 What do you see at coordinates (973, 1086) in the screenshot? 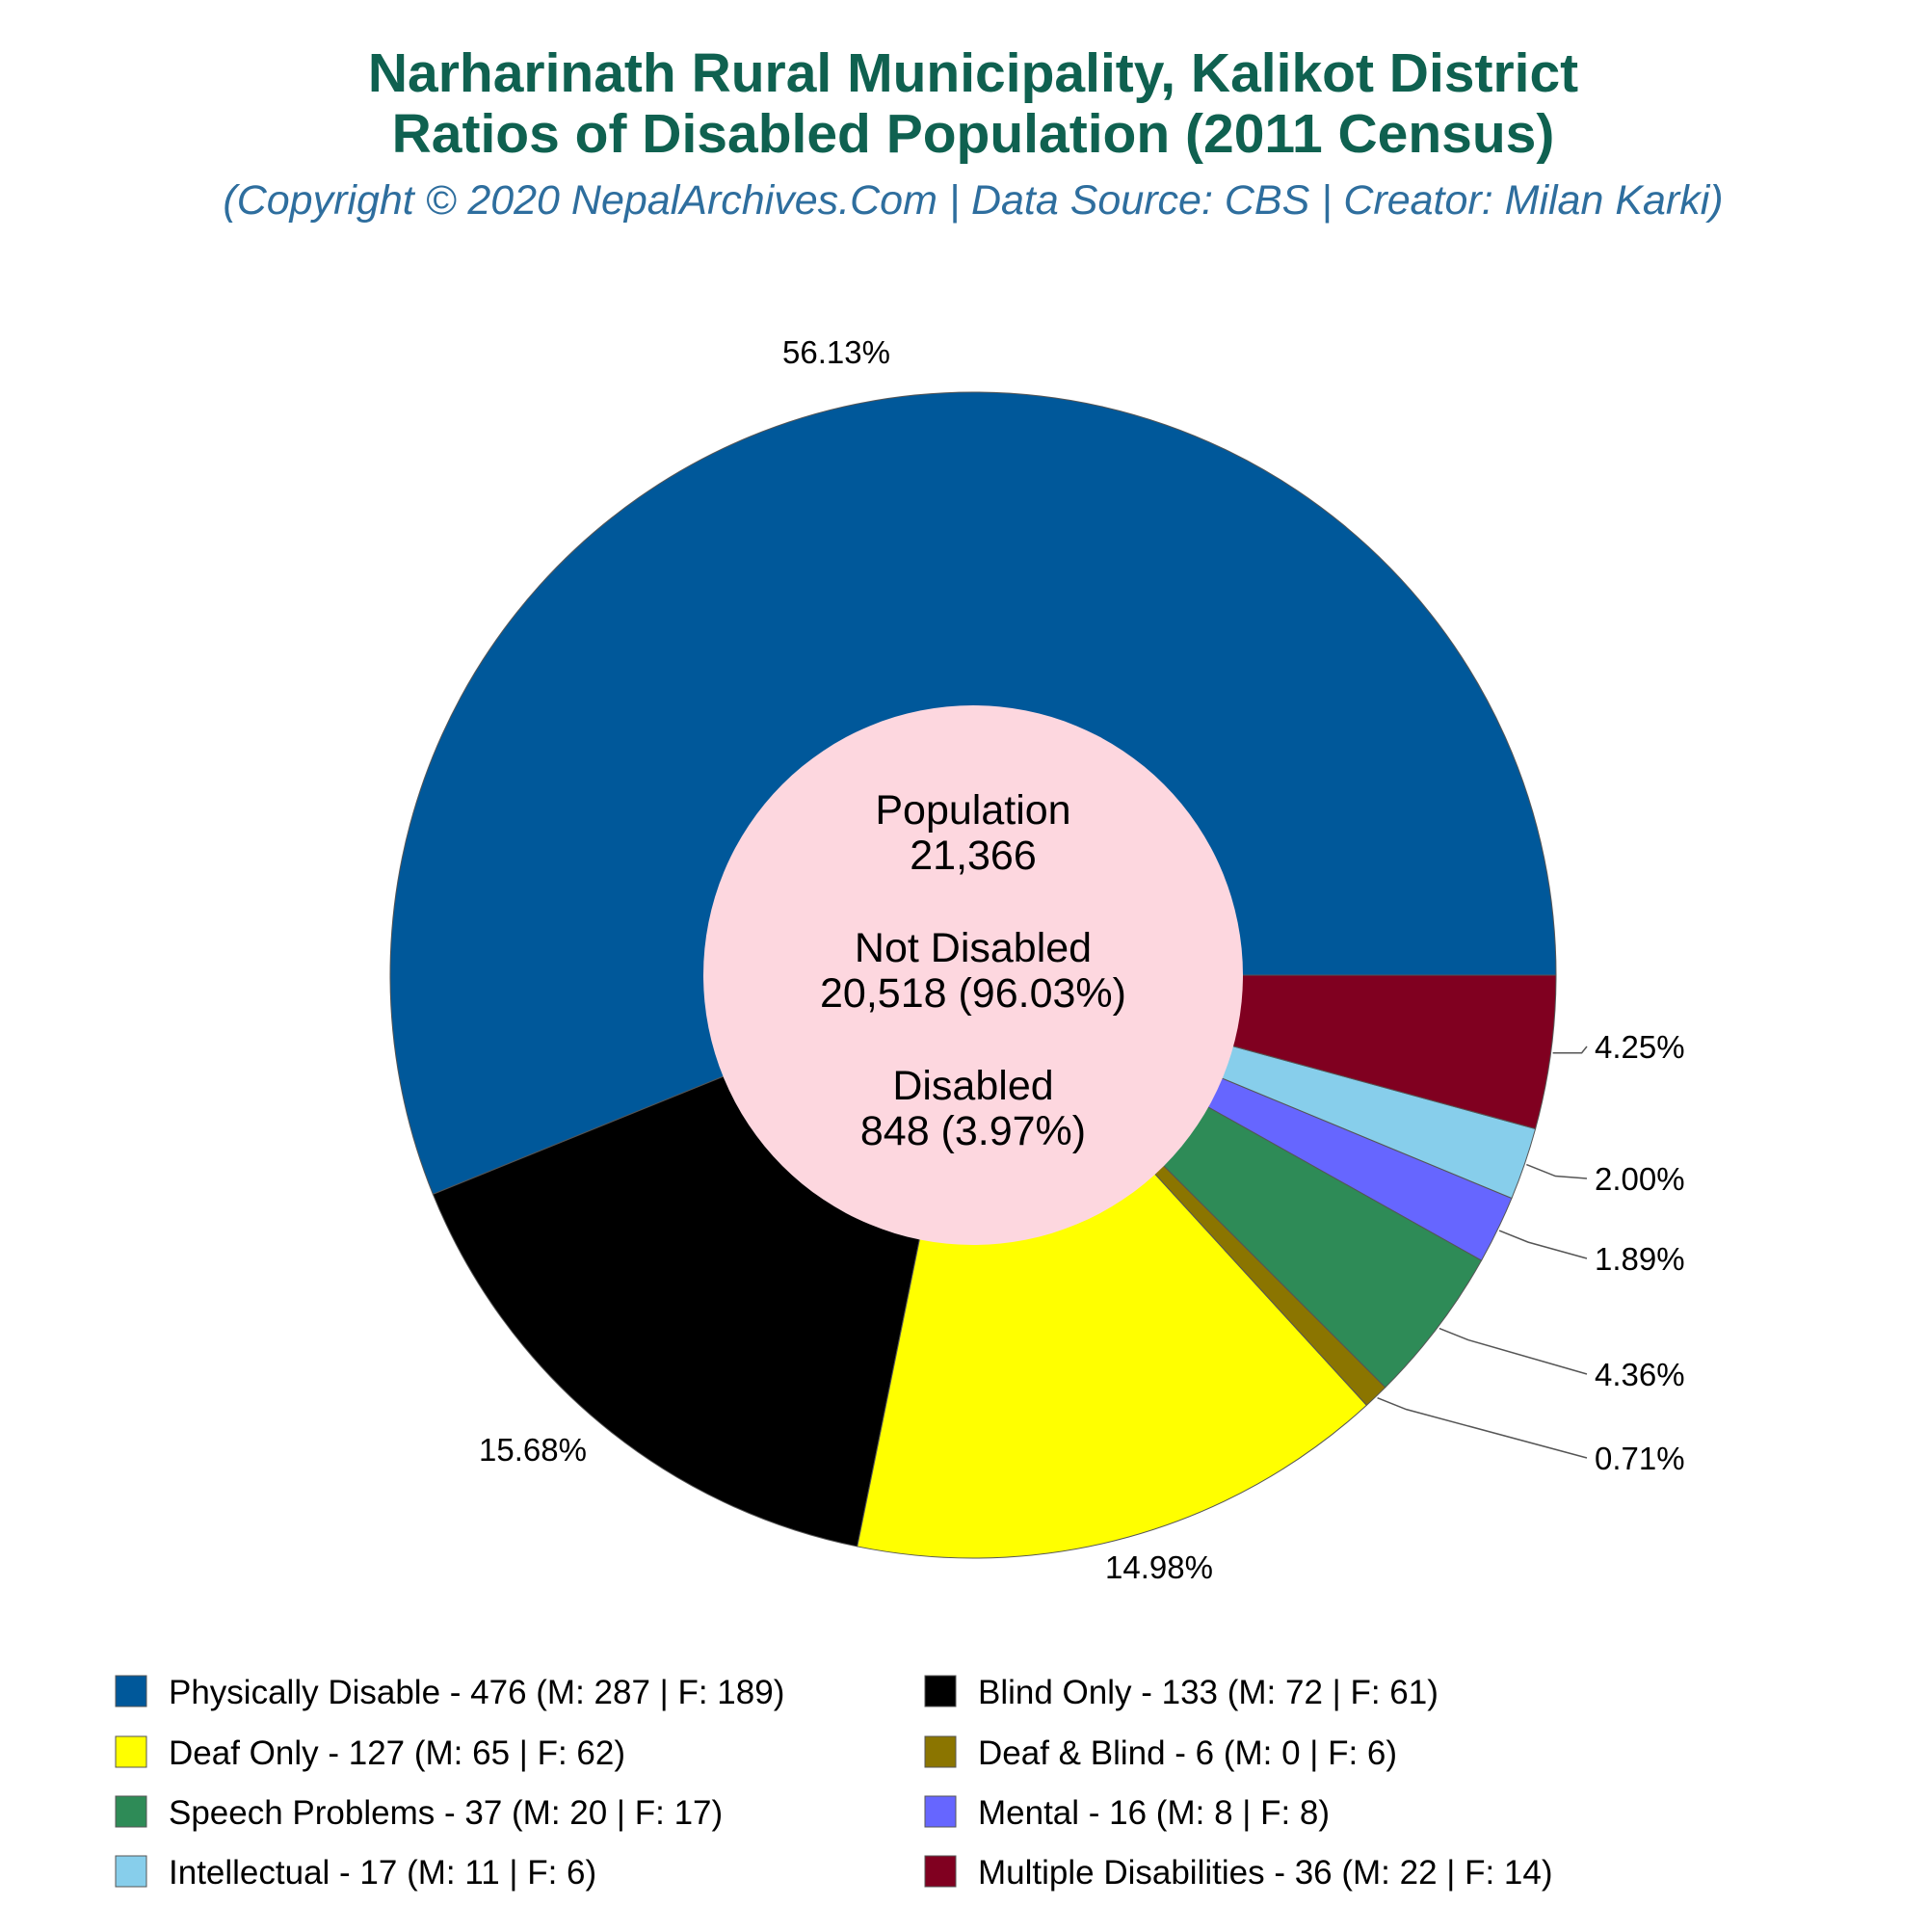
I see `center-disabled-label: Disabled` at bounding box center [973, 1086].